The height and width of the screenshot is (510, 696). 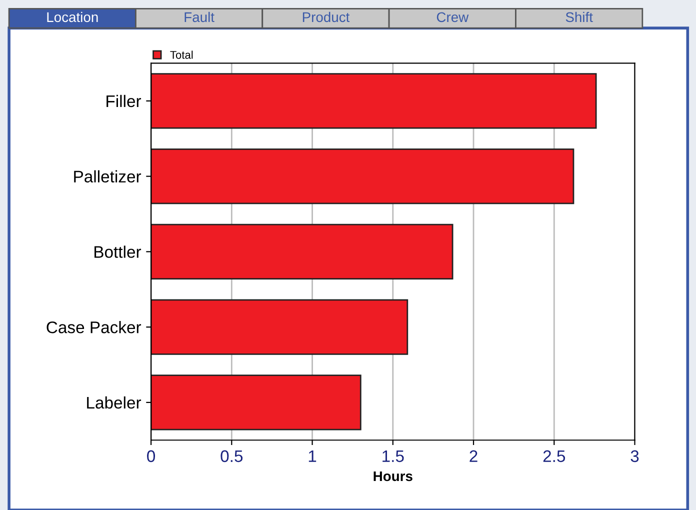 I want to click on x-tick-label: 0.5, so click(x=231, y=456).